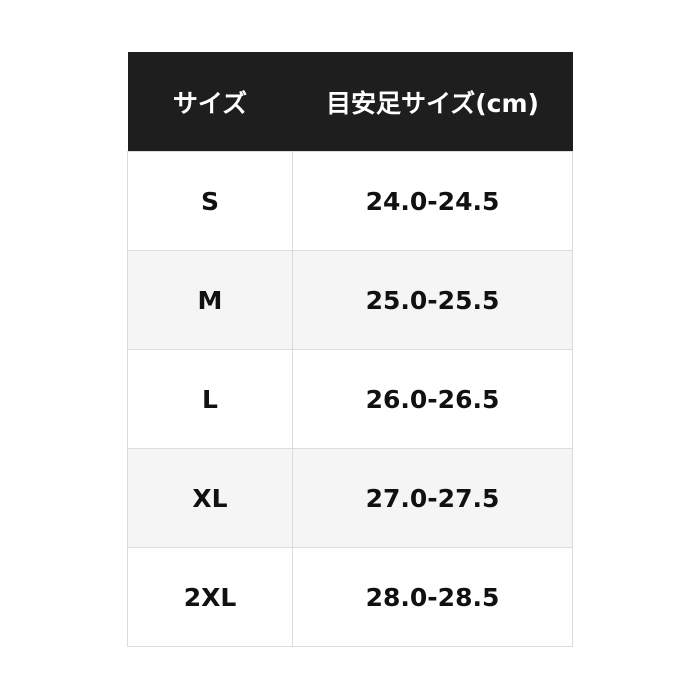  I want to click on size-cell: M, so click(210, 300).